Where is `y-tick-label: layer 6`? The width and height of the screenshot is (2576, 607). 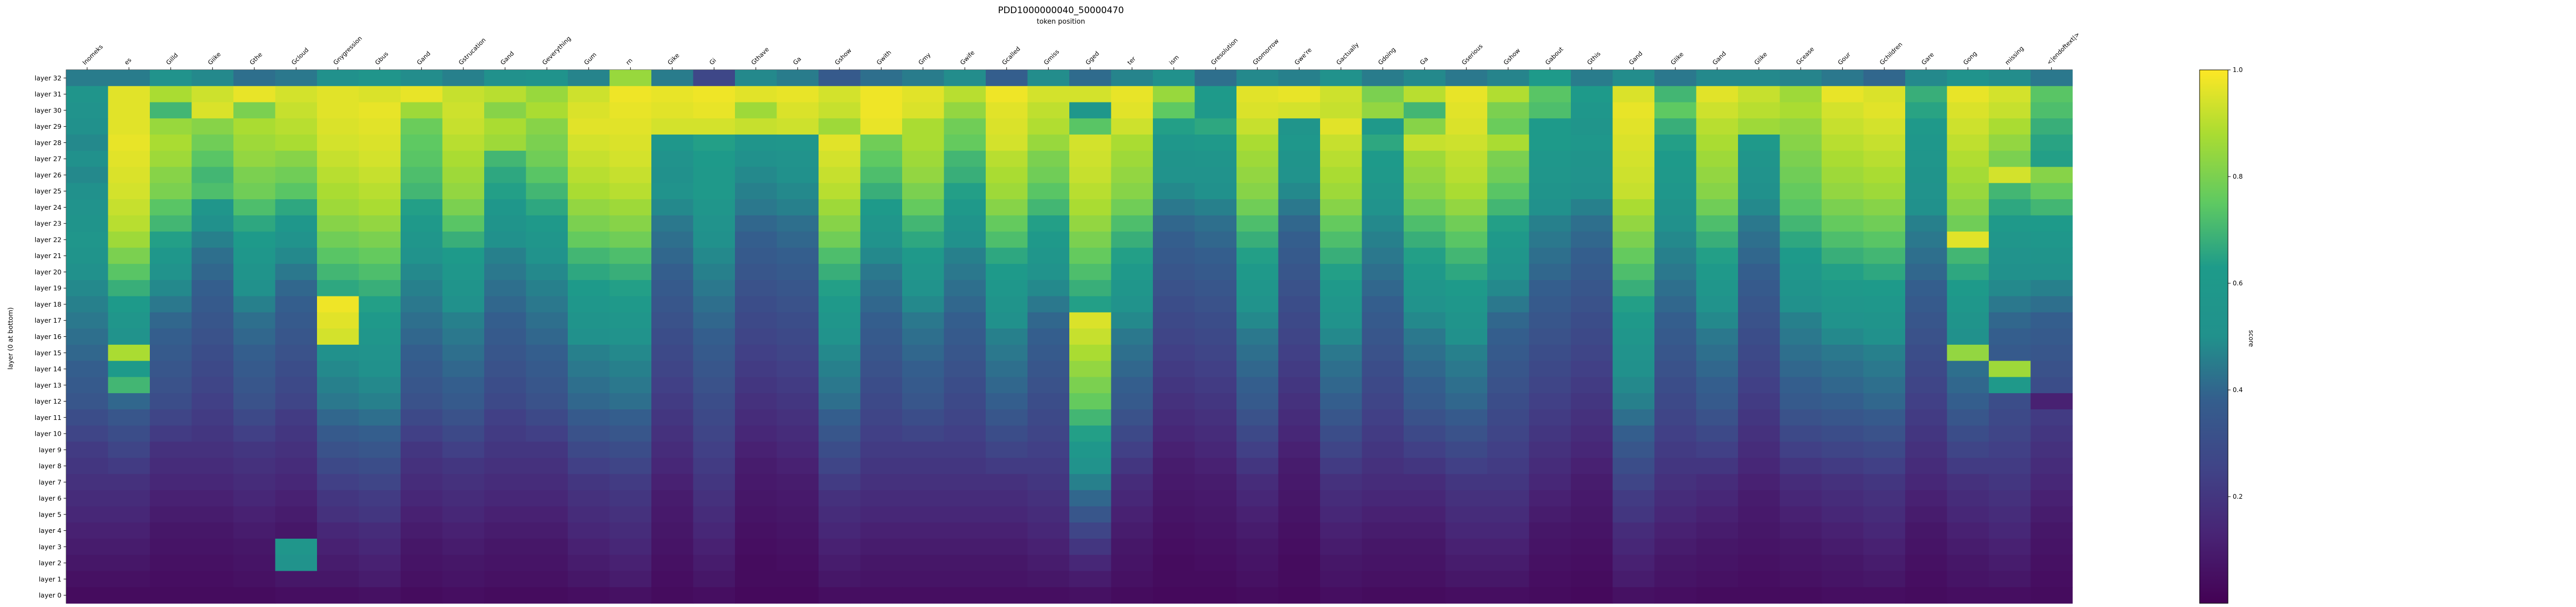
y-tick-label: layer 6 is located at coordinates (50, 498).